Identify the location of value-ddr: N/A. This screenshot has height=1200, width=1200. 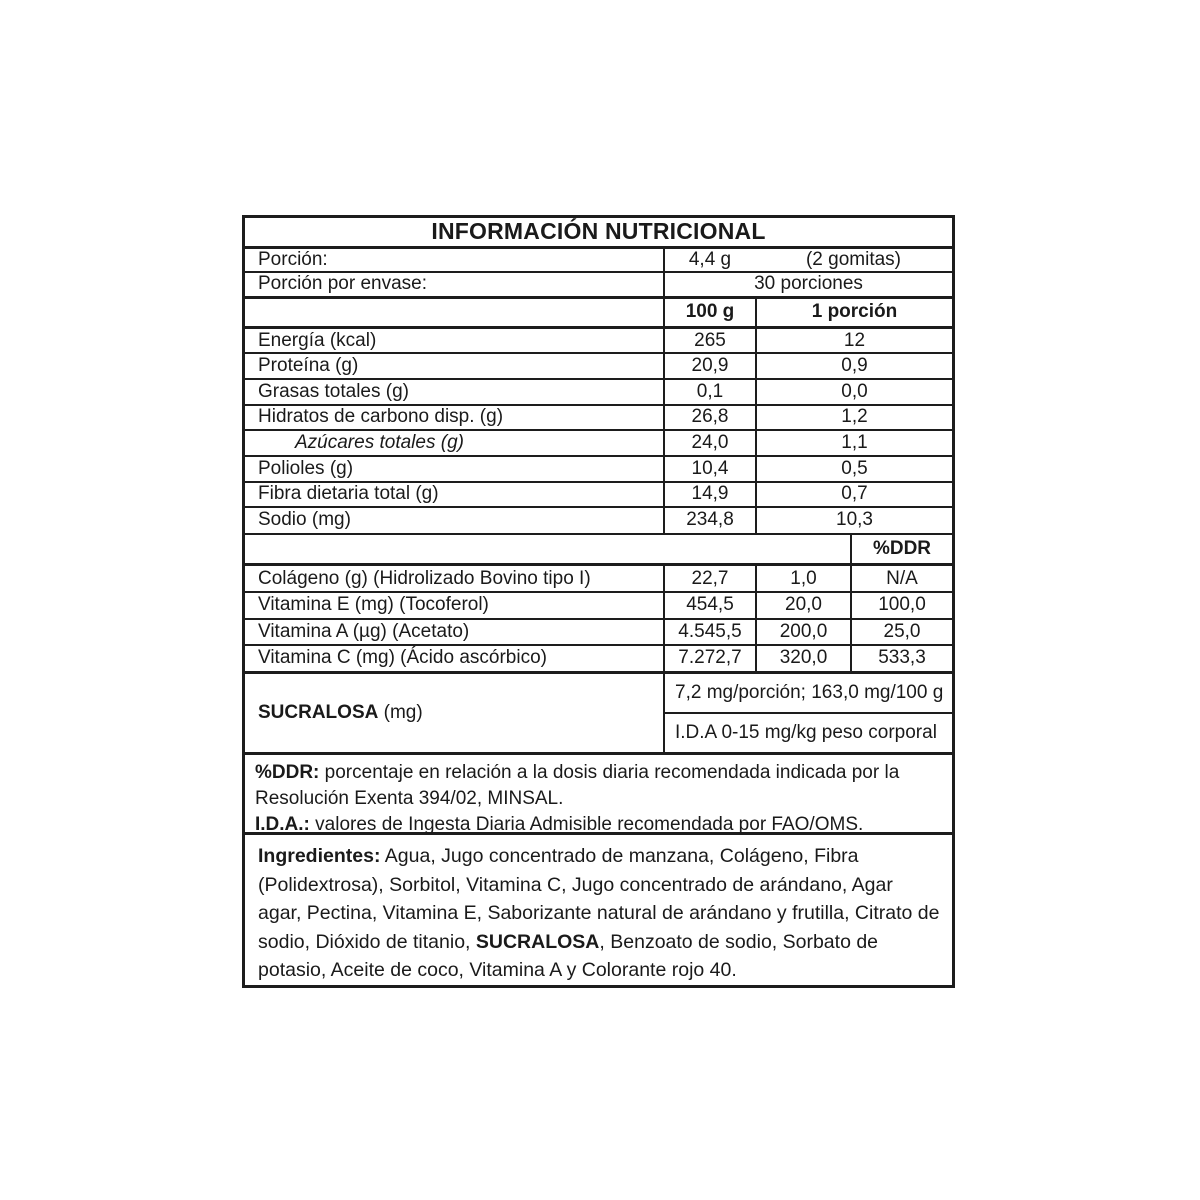
(901, 578).